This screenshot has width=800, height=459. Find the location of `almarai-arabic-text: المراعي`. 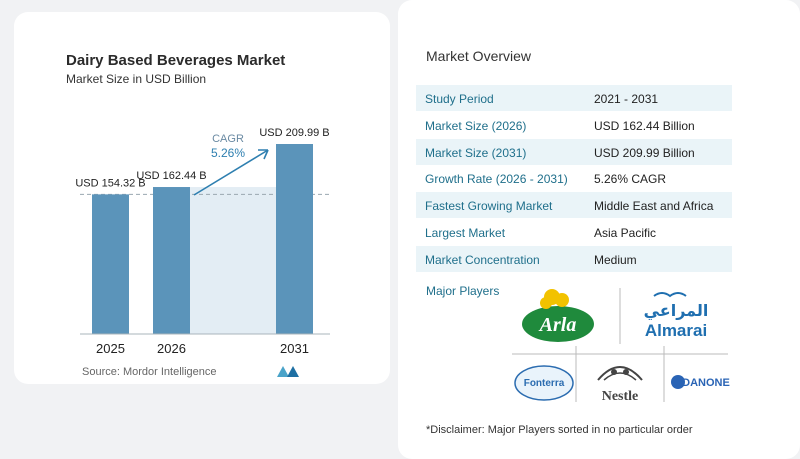

almarai-arabic-text: المراعي is located at coordinates (676, 311).